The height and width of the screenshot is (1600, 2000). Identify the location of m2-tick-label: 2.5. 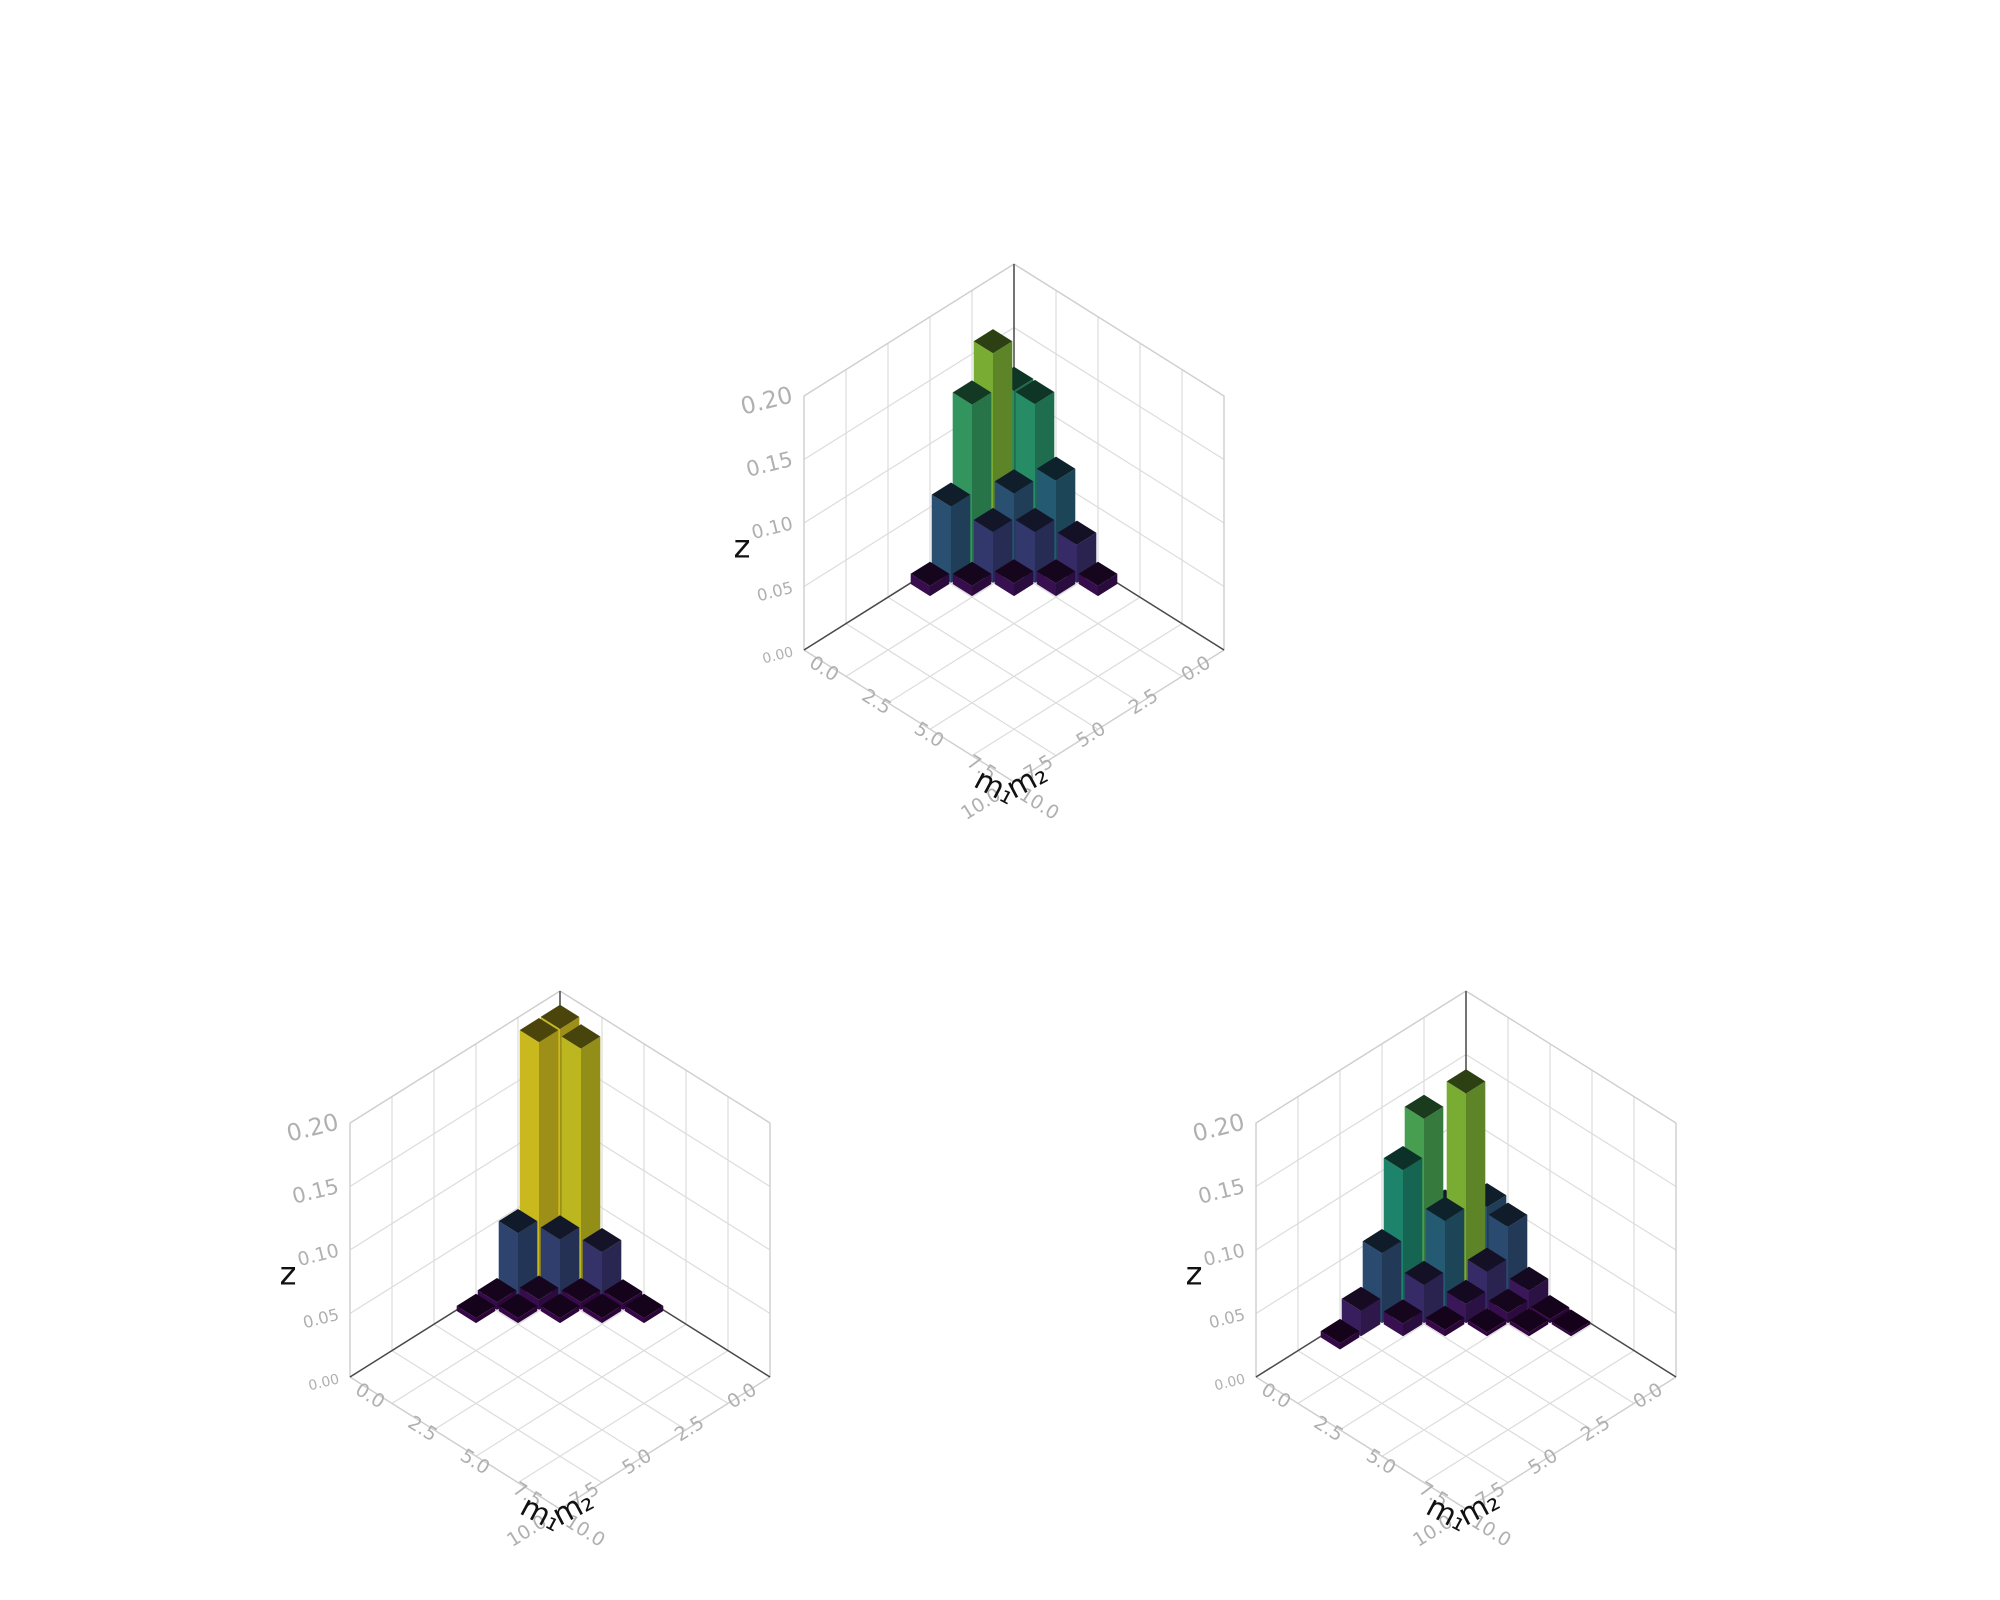
(689, 1429).